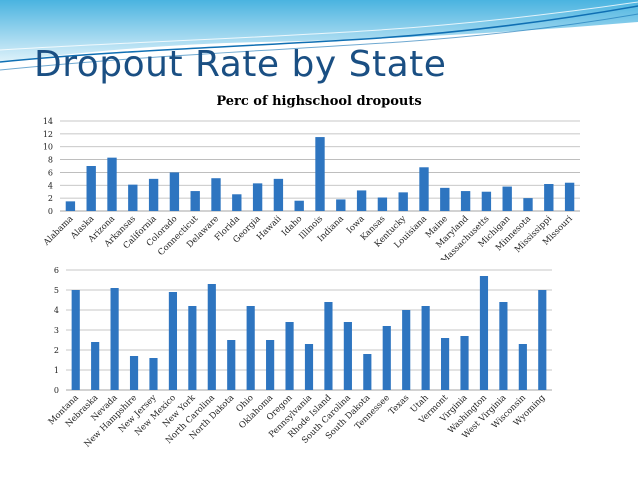  What do you see at coordinates (50, 160) in the screenshot?
I see `y-tick-label: 8` at bounding box center [50, 160].